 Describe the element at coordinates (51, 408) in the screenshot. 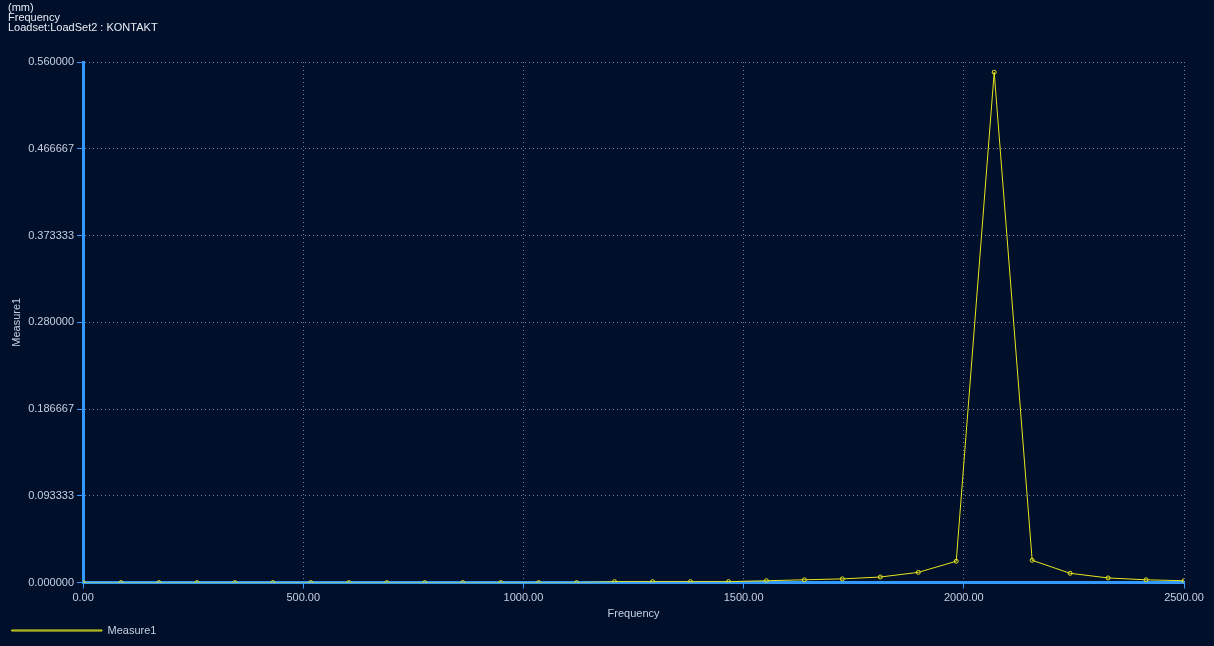

I see `y-tick-label: 0.186667` at that location.